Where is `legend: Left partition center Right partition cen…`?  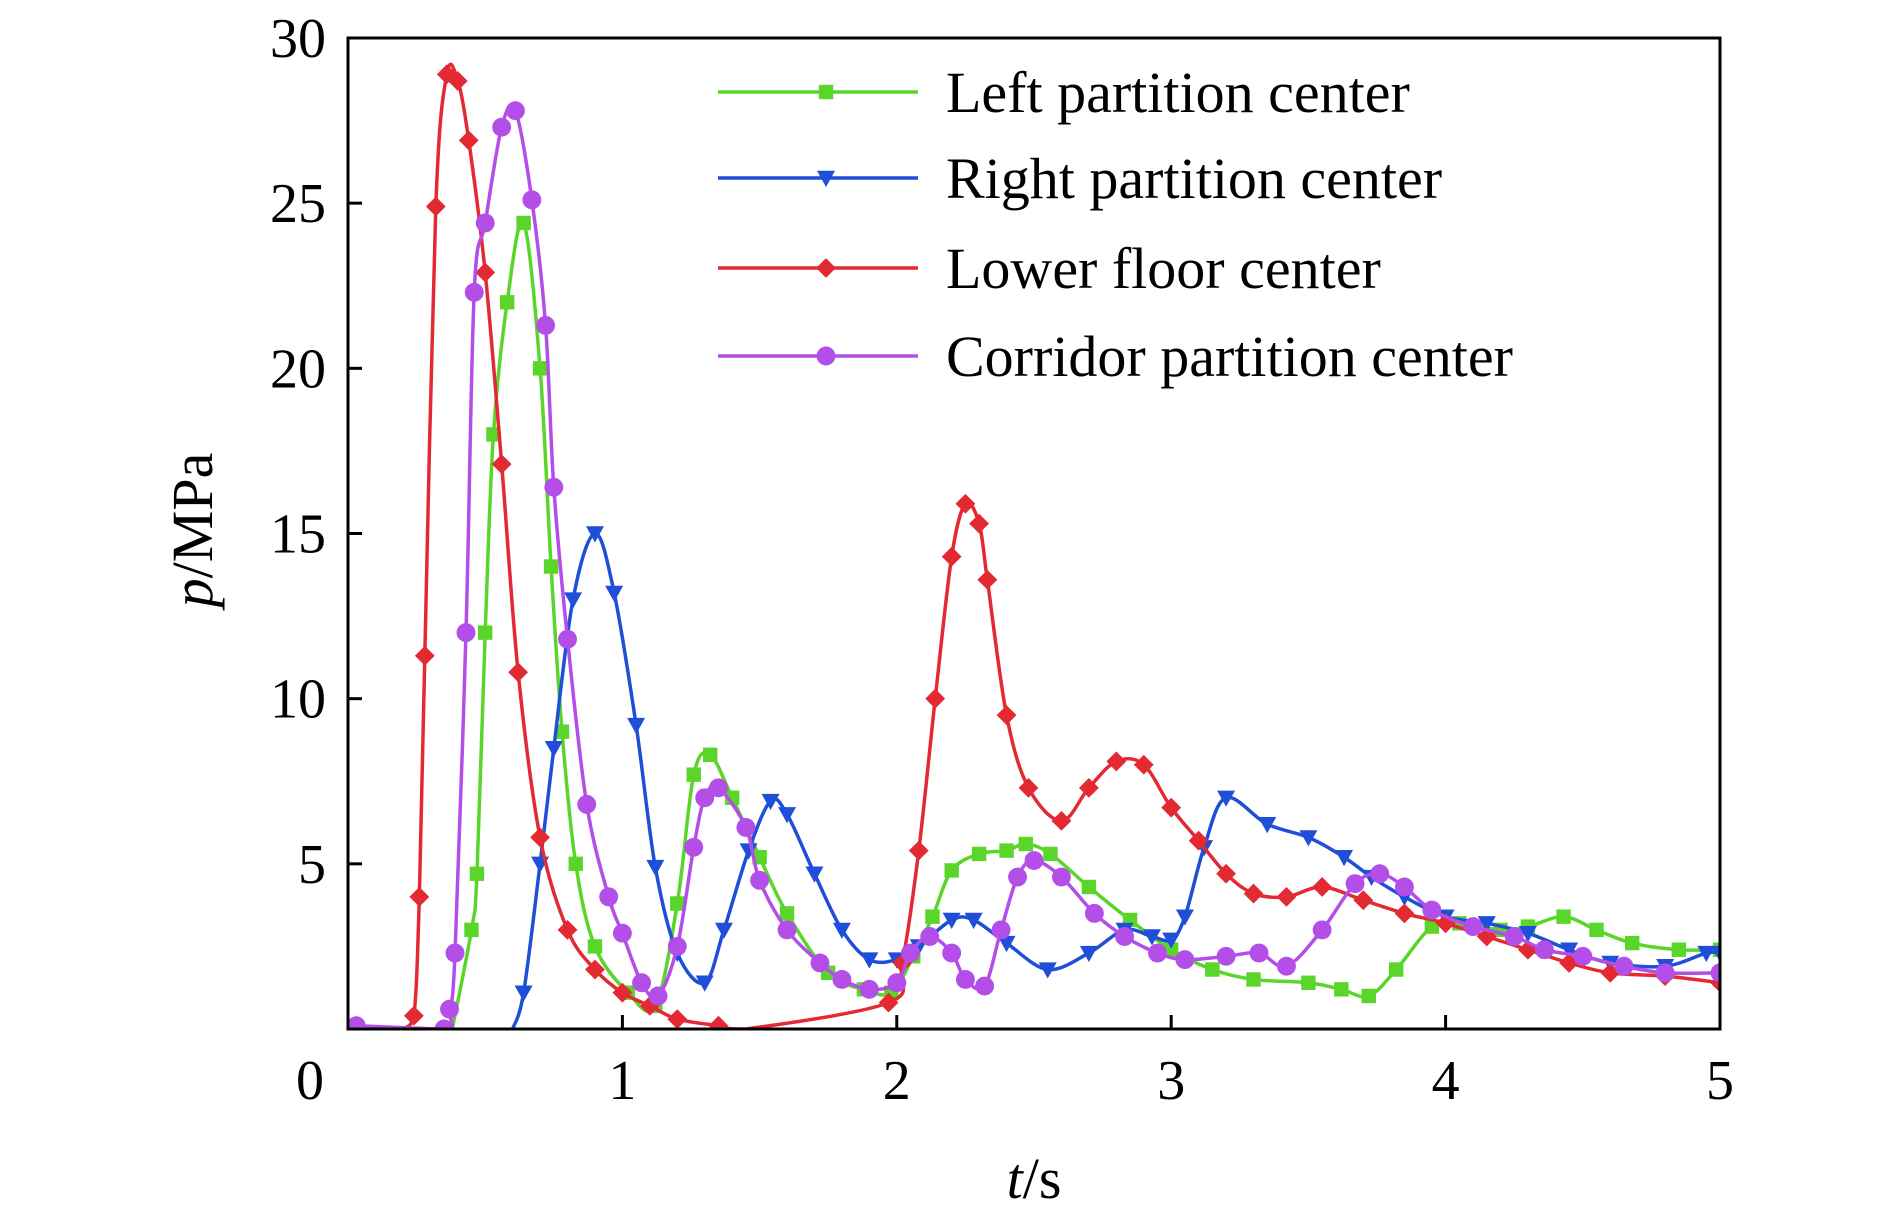 legend: Left partition center Right partition cen… is located at coordinates (1115, 224).